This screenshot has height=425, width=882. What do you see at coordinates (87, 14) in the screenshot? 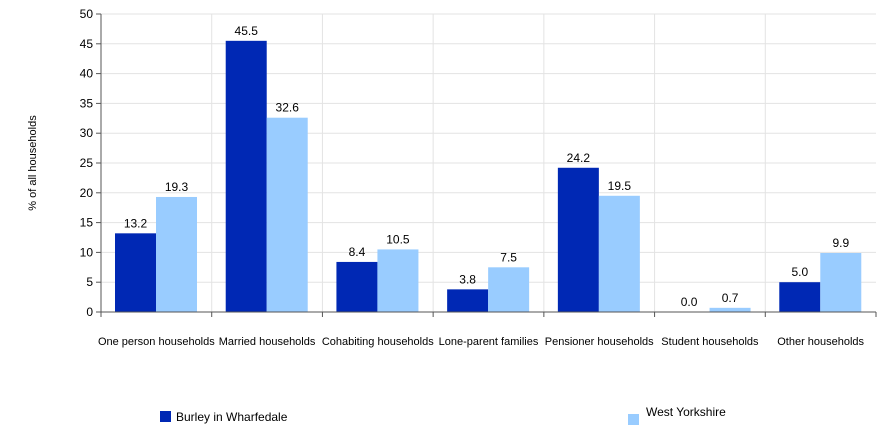
I see `y-tick-label: 50` at bounding box center [87, 14].